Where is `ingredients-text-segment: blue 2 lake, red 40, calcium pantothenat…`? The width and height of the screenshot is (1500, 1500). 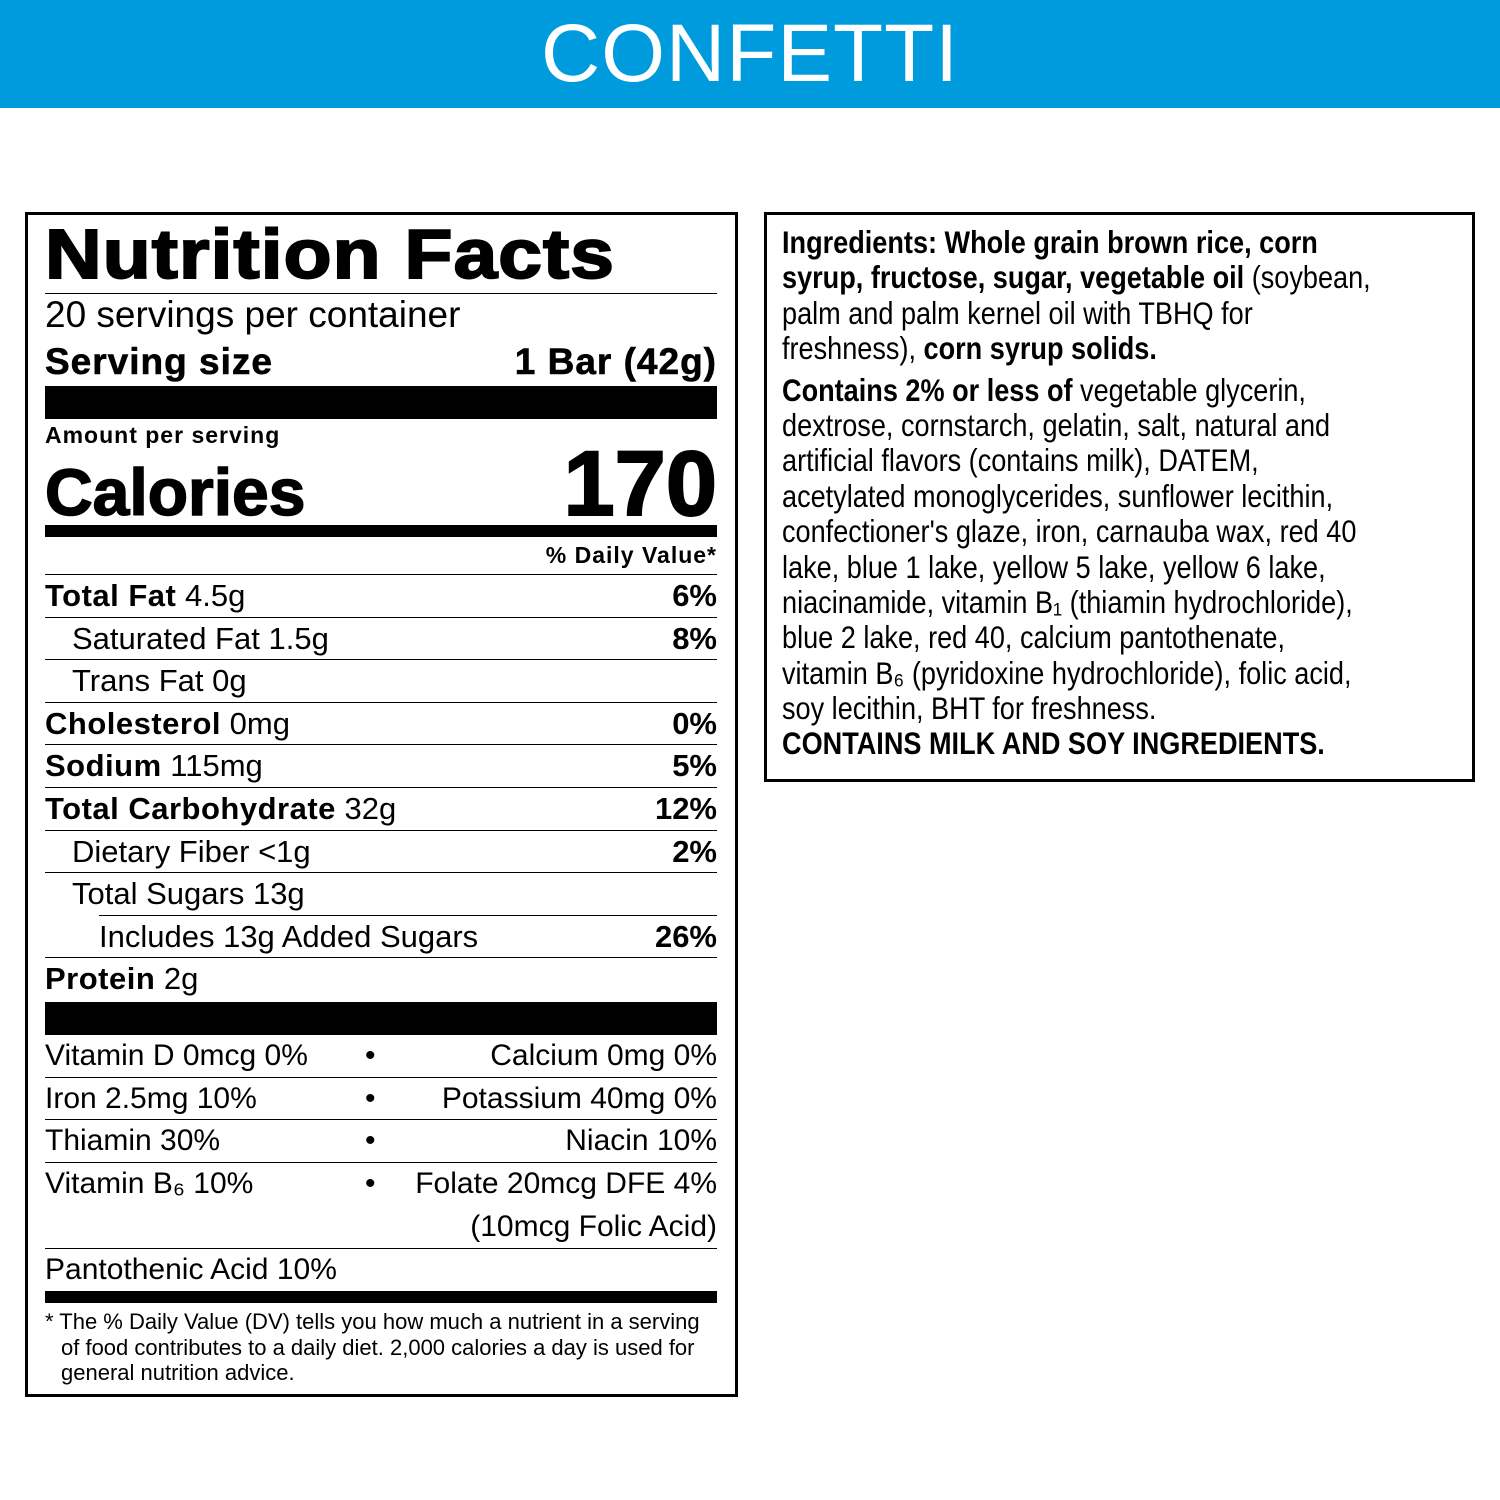
ingredients-text-segment: blue 2 lake, red 40, calcium pantothenat… is located at coordinates (1034, 637).